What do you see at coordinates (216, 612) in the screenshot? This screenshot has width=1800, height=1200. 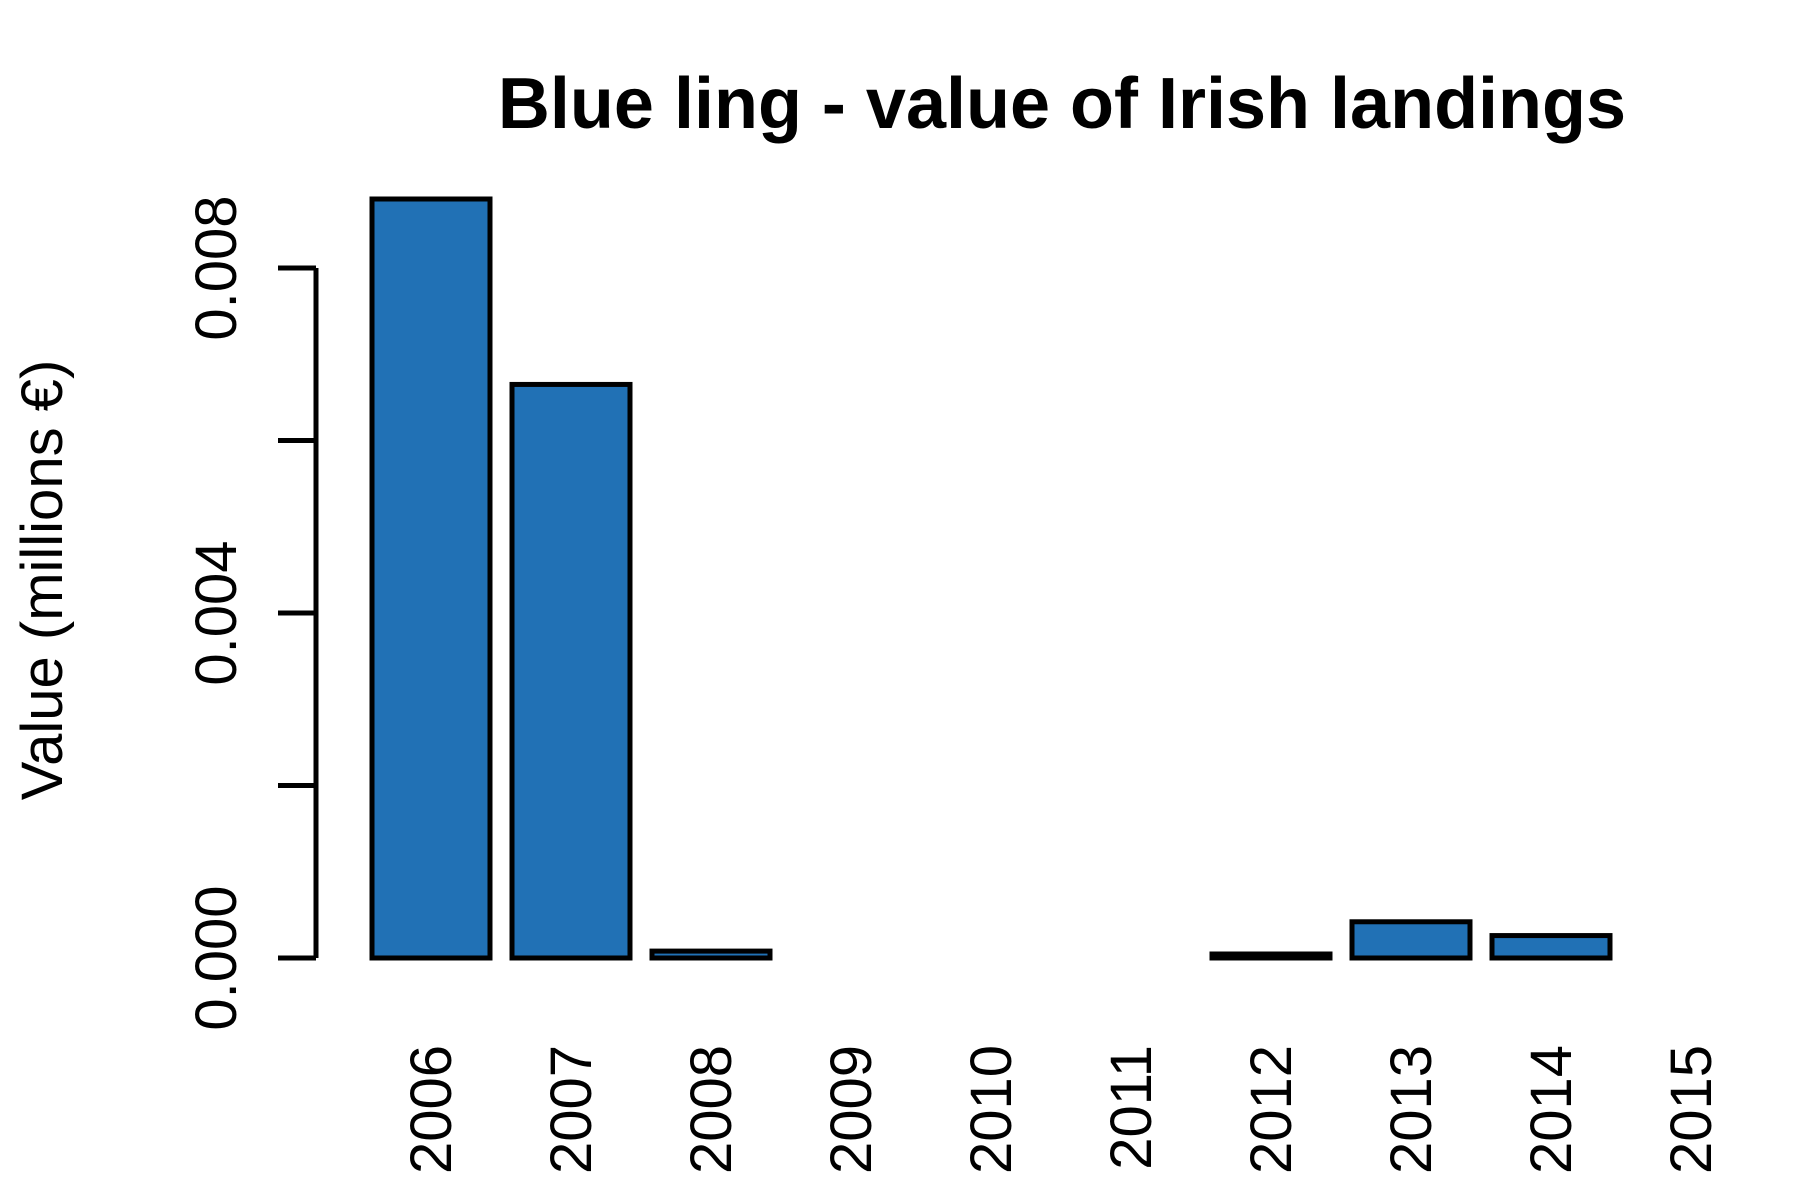 I see `y-tick-label: 0.004` at bounding box center [216, 612].